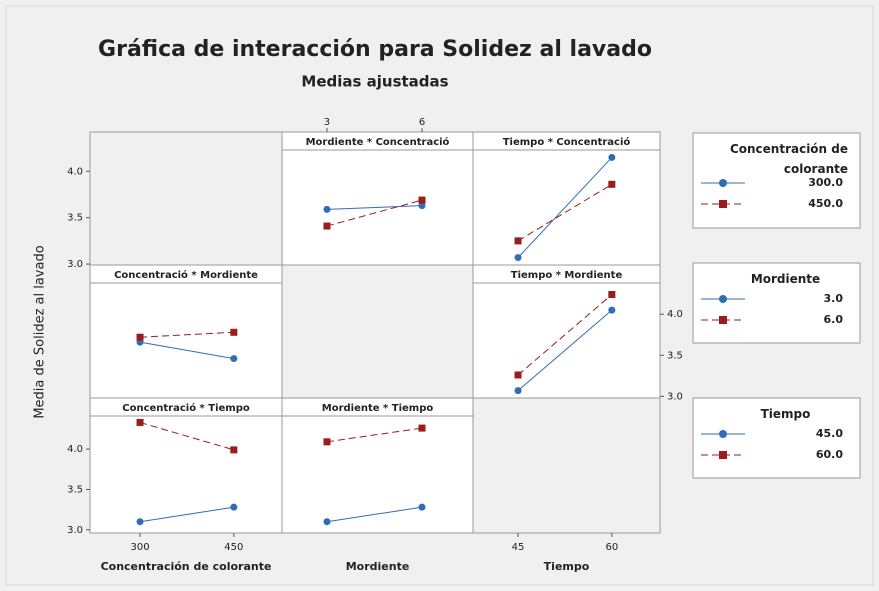 The image size is (879, 591). I want to click on x-tick-label: 60, so click(611, 547).